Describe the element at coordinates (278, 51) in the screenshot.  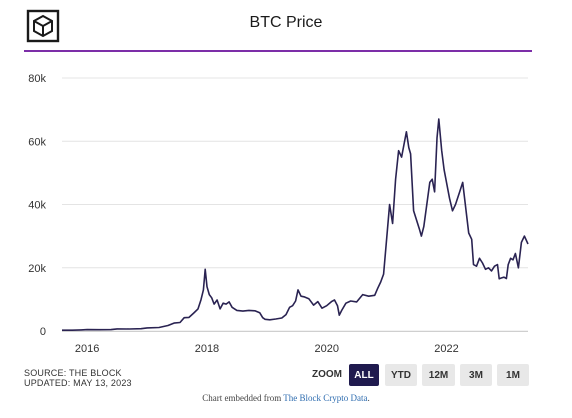
I see `title-divider` at that location.